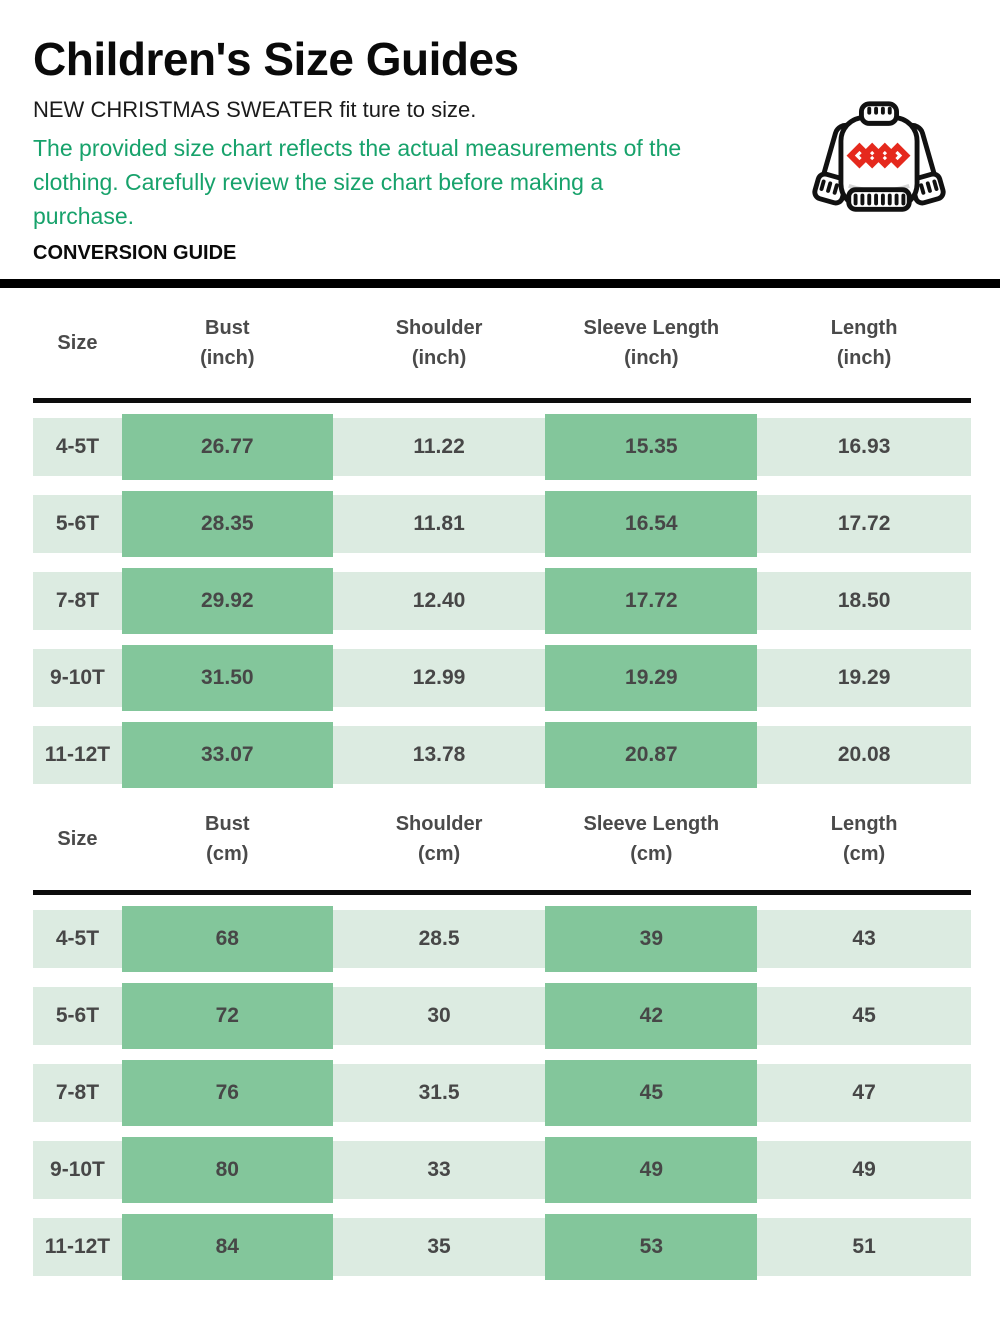  I want to click on sleeve-length-cell: 16.54, so click(651, 523).